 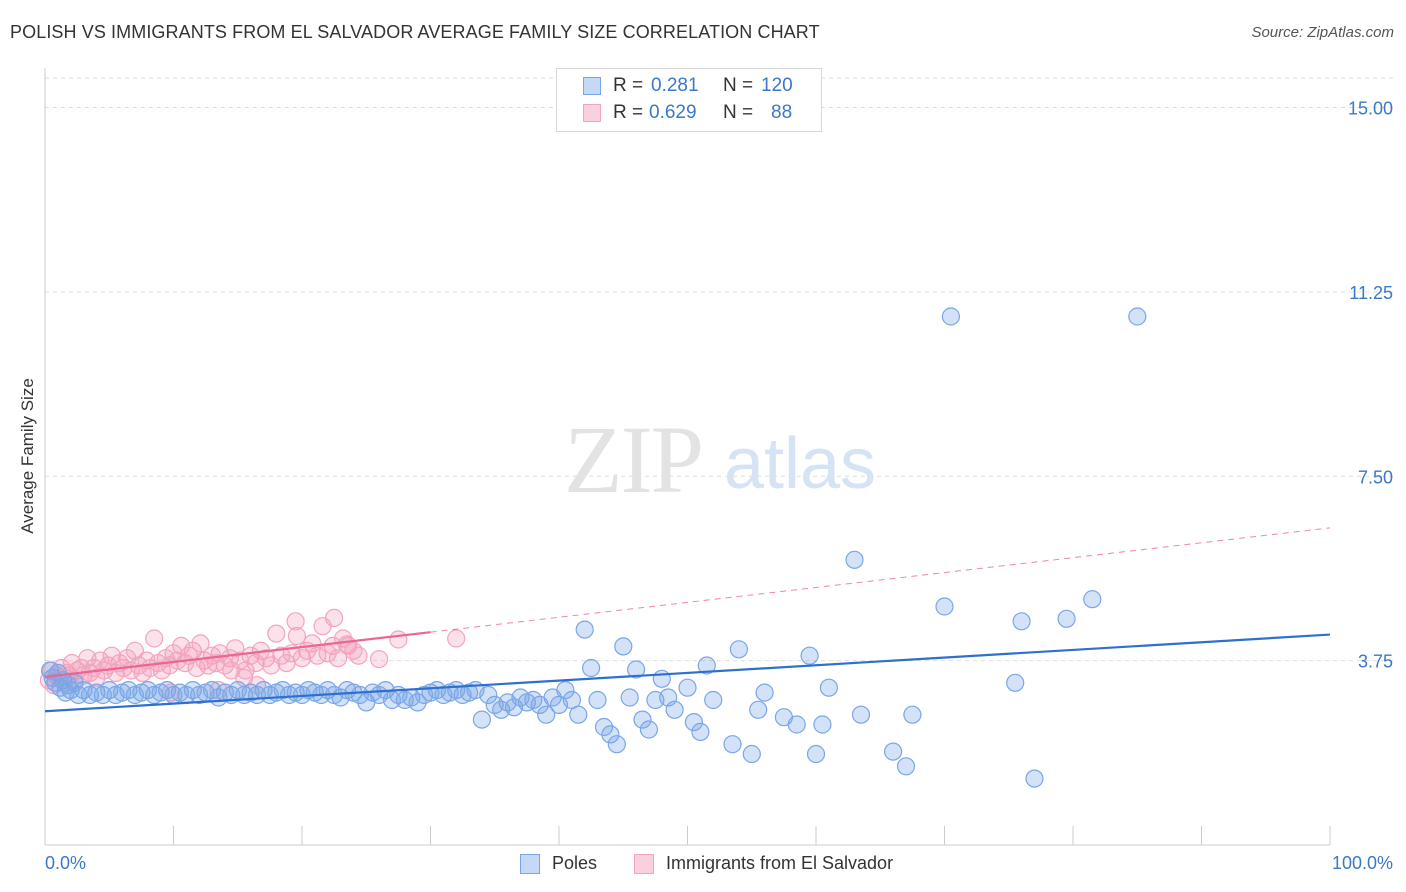 What do you see at coordinates (27, 456) in the screenshot?
I see `y-axis-label: Average Family Size` at bounding box center [27, 456].